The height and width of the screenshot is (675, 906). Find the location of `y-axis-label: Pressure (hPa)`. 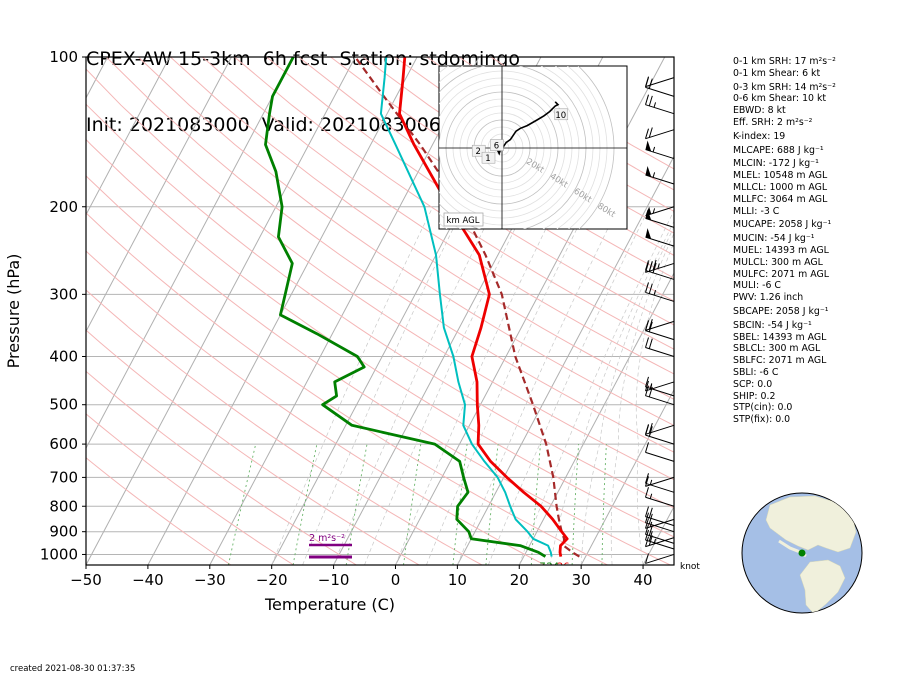

y-axis-label: Pressure (hPa) is located at coordinates (13, 311).